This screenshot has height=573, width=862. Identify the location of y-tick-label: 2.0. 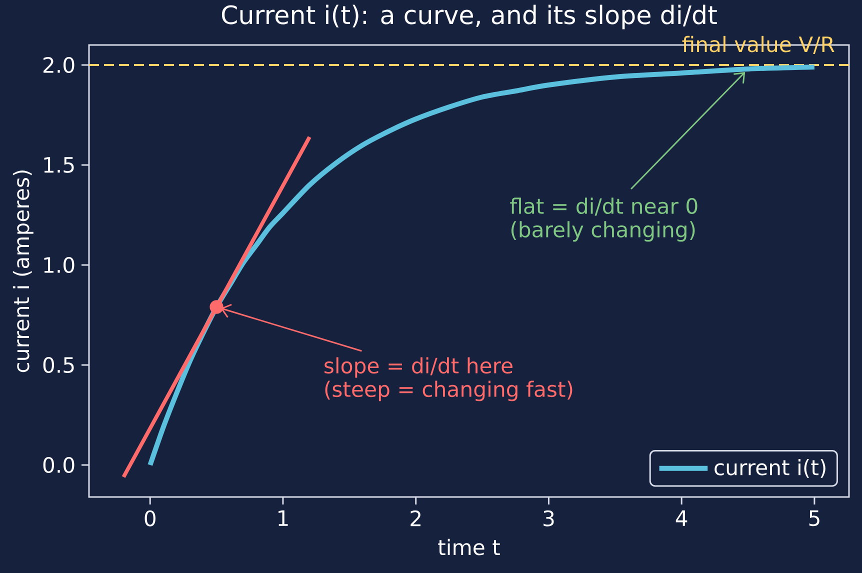
(58, 64).